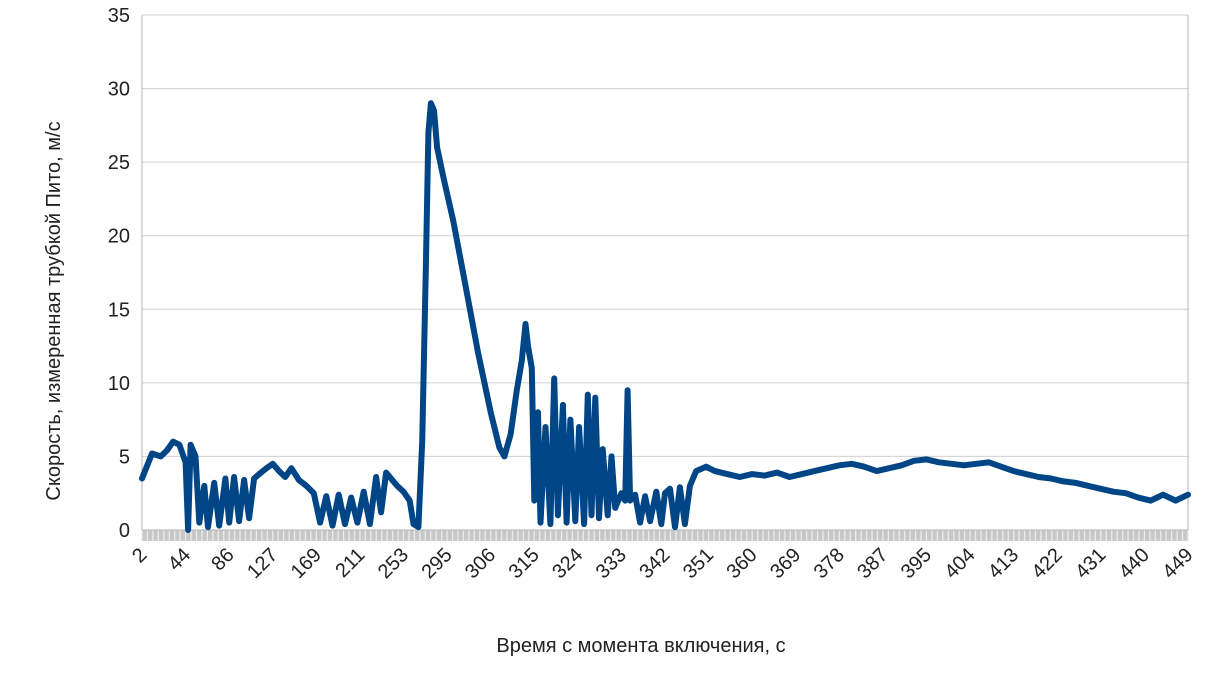 The width and height of the screenshot is (1210, 695). Describe the element at coordinates (524, 563) in the screenshot. I see `x-tick-label: 315` at that location.